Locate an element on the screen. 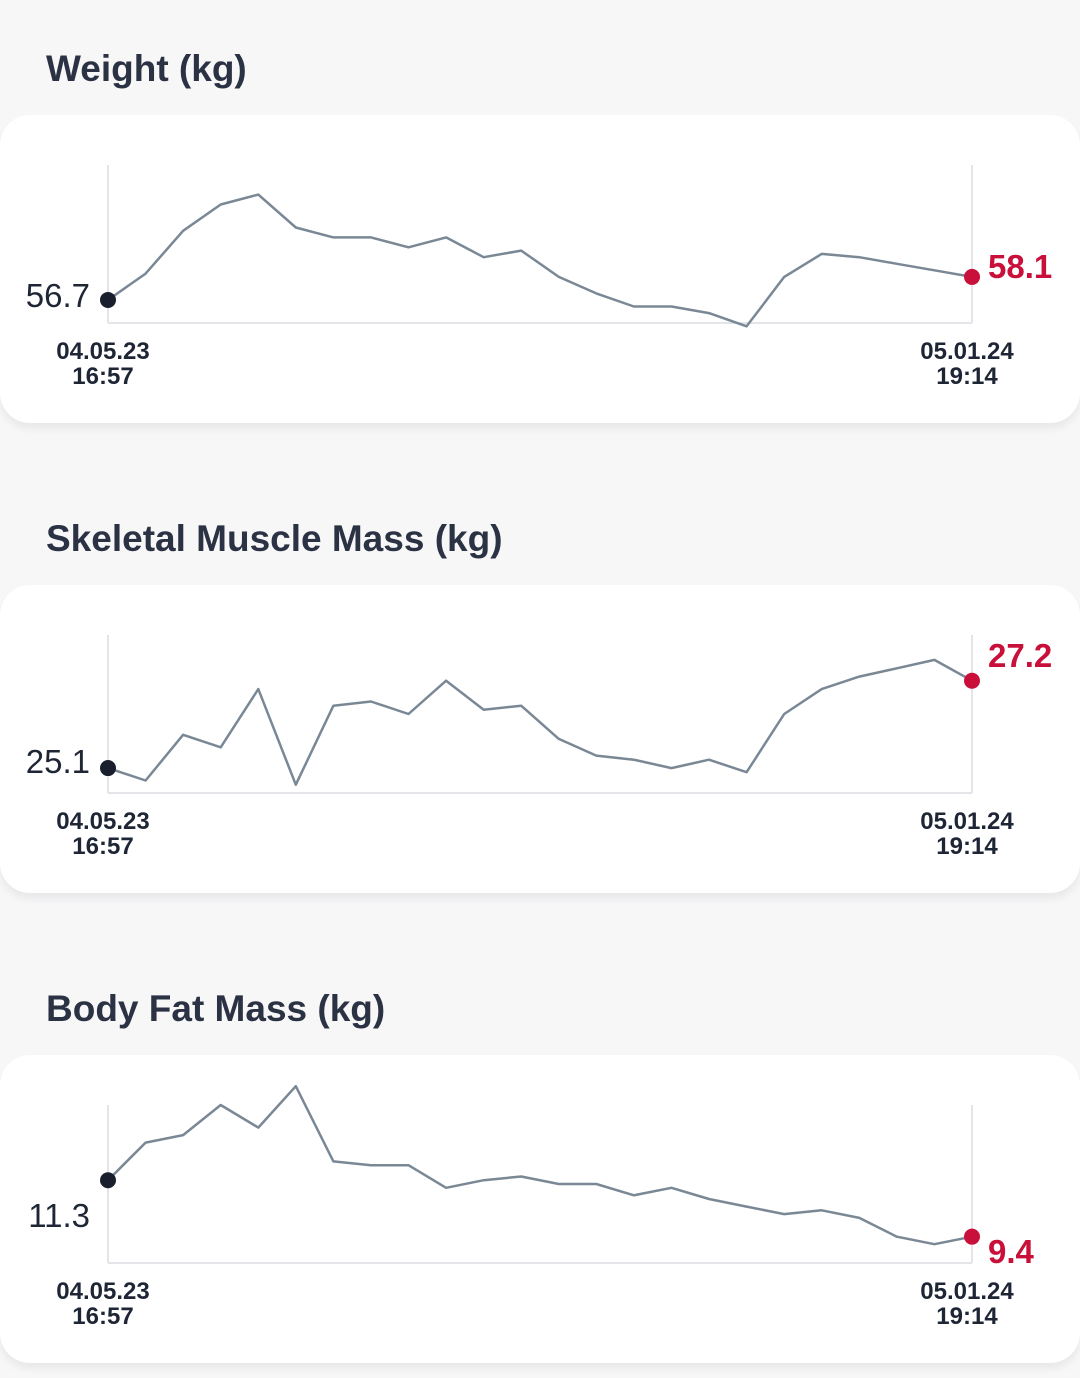 This screenshot has width=1080, height=1378. body-fat-start-date-label: 04.05.23 16:57 is located at coordinates (103, 1304).